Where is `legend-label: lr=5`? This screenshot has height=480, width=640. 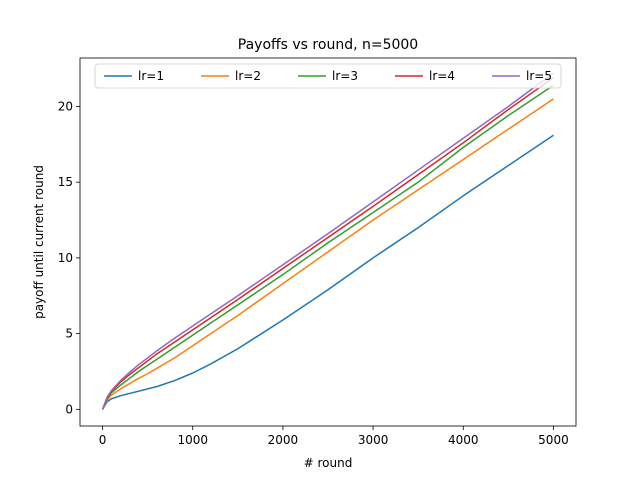
legend-label: lr=5 is located at coordinates (539, 76).